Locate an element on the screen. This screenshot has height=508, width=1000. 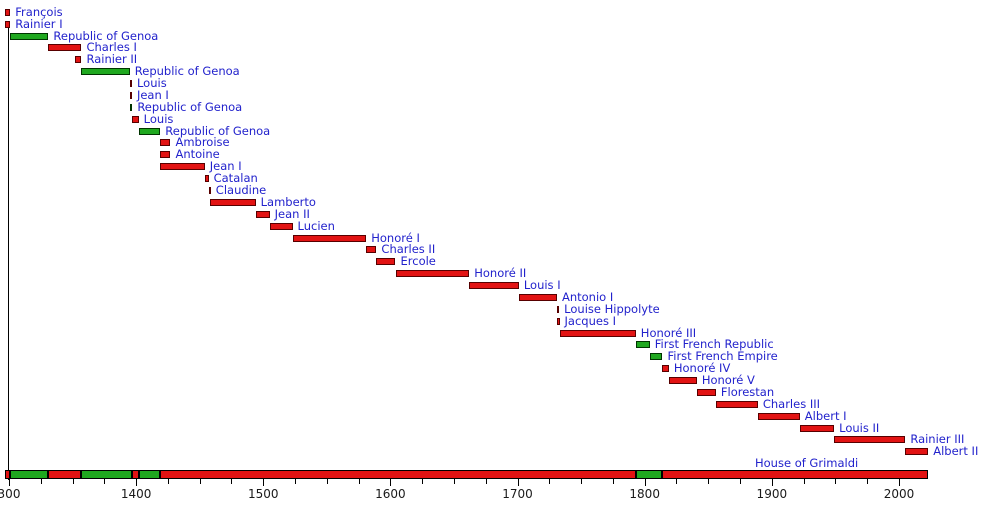
ruler-label: Lamberto is located at coordinates (288, 201).